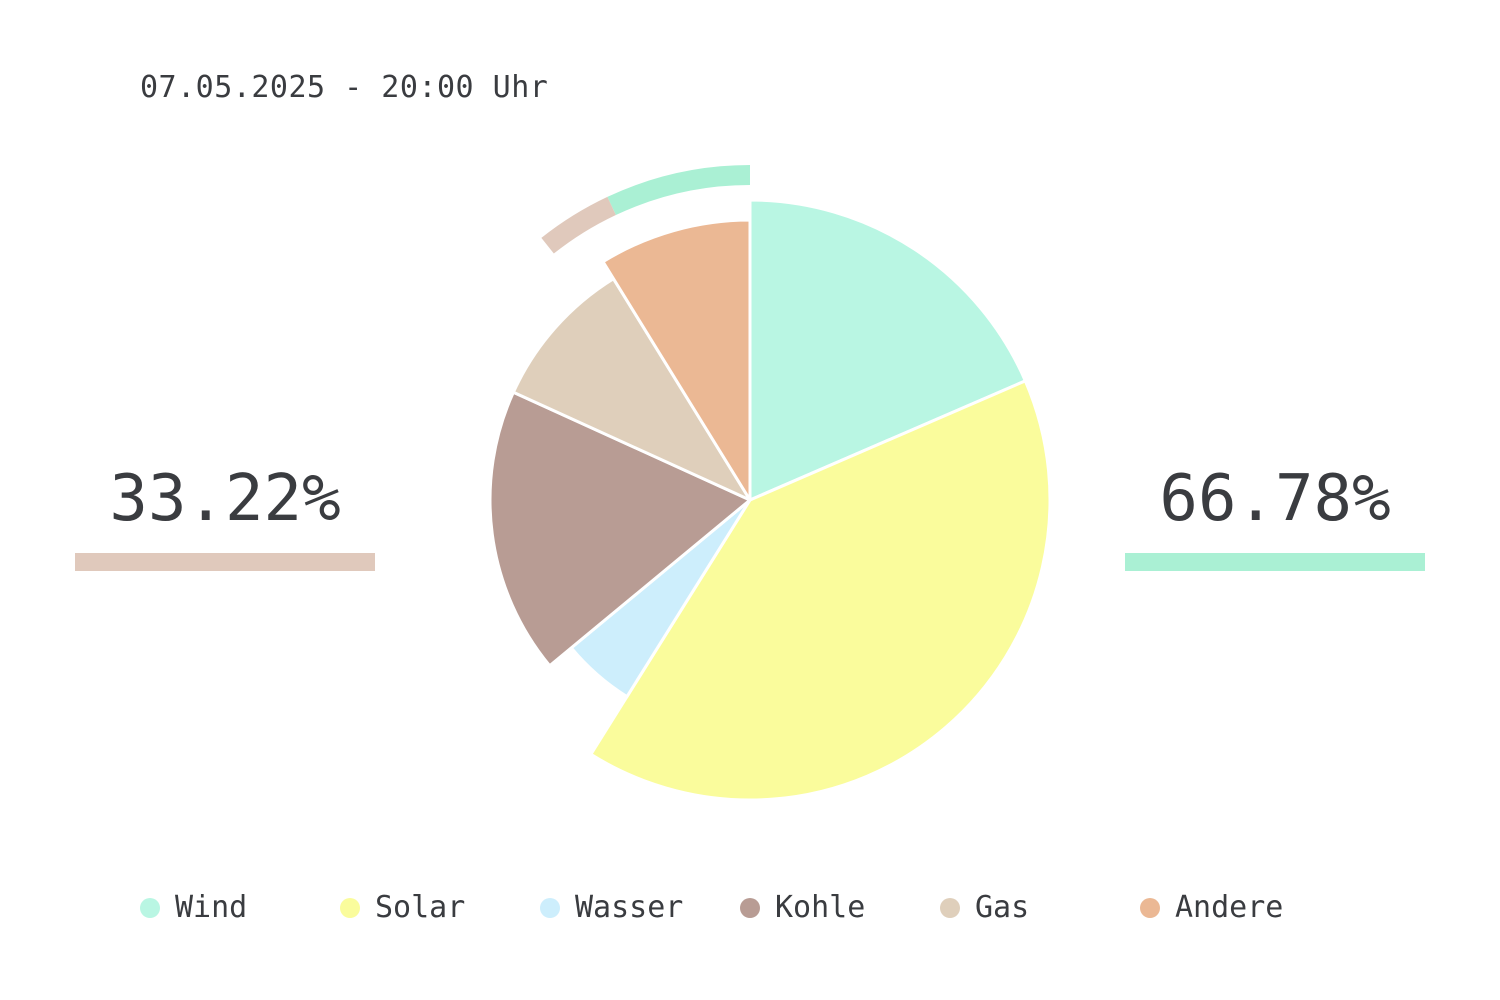  What do you see at coordinates (1229, 907) in the screenshot?
I see `legend-label-andere: Andere` at bounding box center [1229, 907].